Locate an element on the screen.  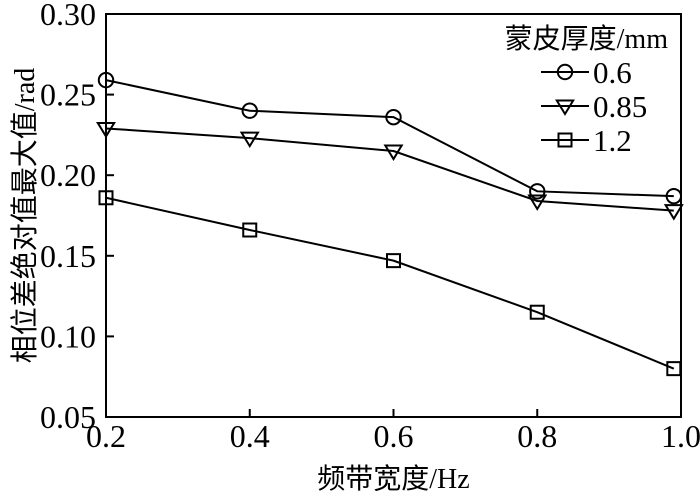
x-tick-label-0.8: 0.8 is located at coordinates (537, 436).